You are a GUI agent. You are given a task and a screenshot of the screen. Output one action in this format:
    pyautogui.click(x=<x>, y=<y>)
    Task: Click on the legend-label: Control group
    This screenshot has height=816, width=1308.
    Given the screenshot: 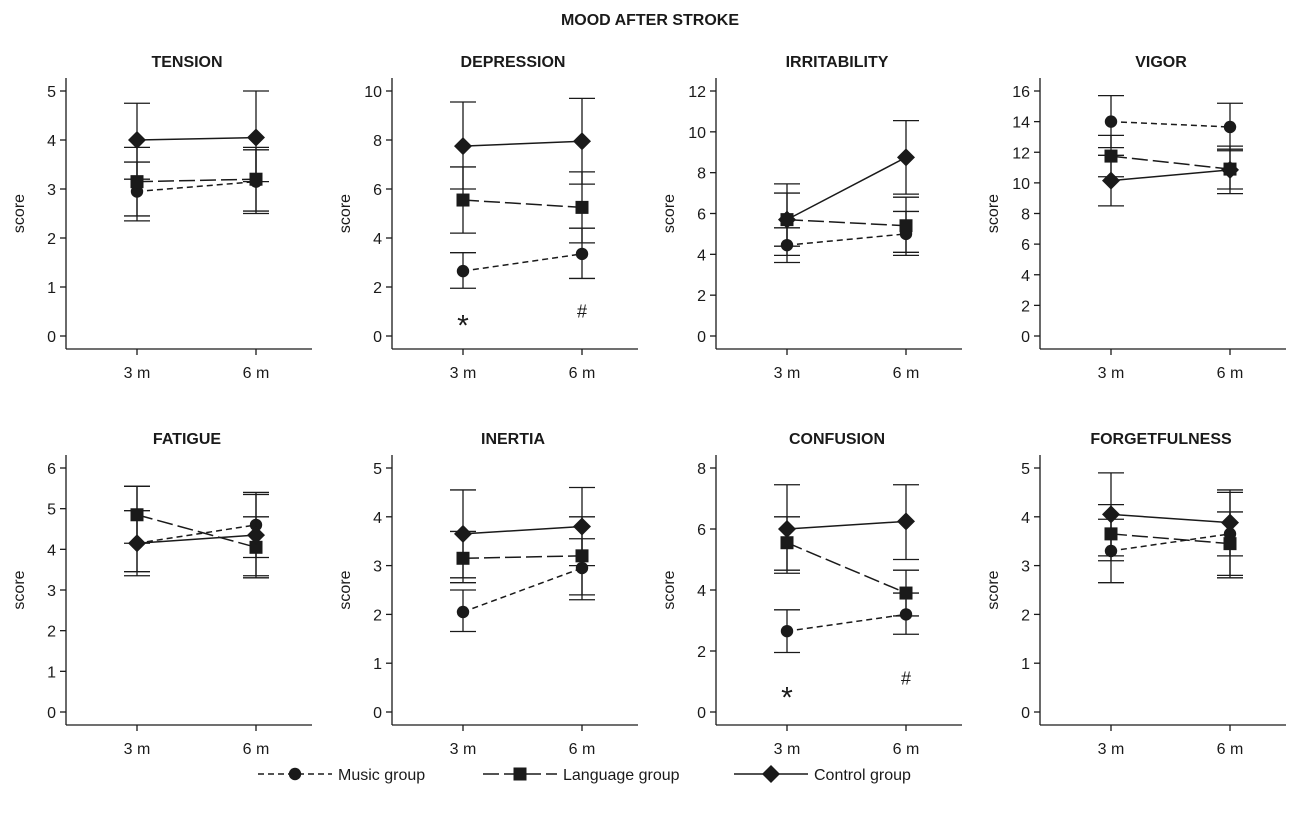 What is the action you would take?
    pyautogui.click(x=862, y=775)
    